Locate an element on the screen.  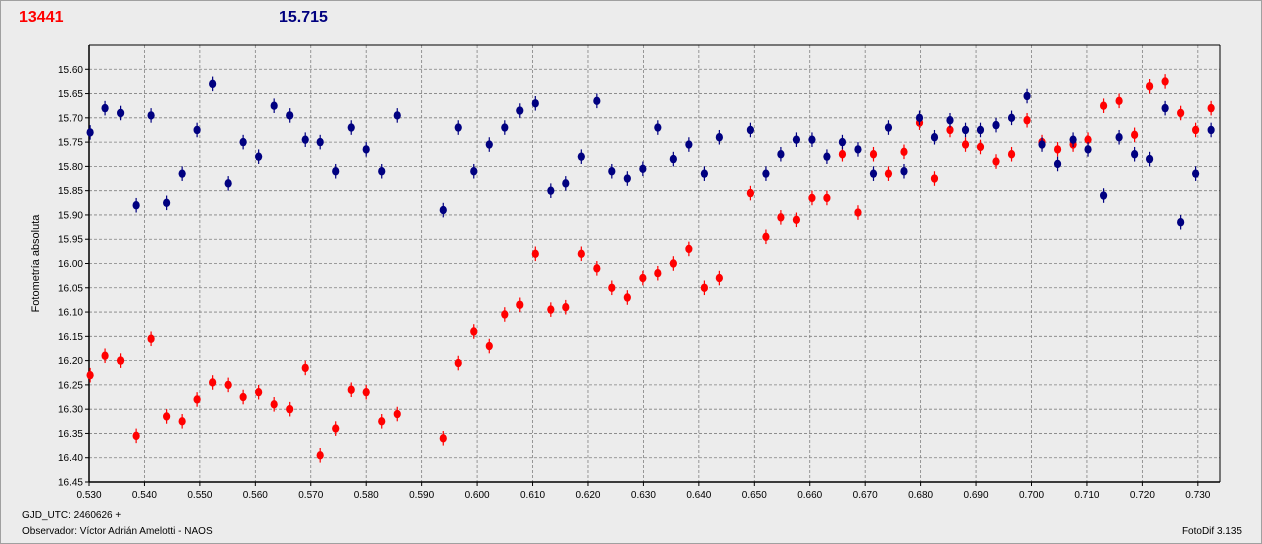
x-tick-label: 0.560 is located at coordinates (255, 495).